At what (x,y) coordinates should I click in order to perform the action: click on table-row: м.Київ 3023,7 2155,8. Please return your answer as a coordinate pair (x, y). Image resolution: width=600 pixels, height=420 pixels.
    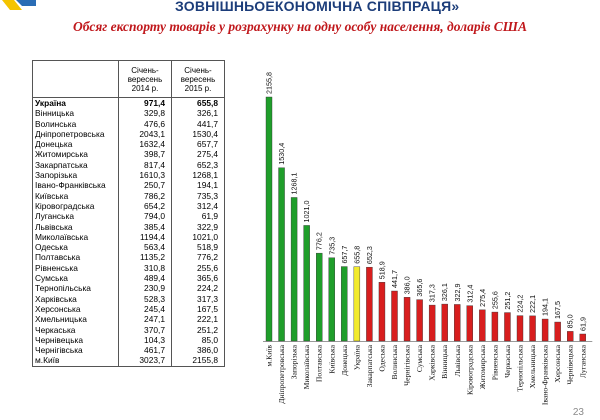
    Looking at the image, I should click on (128, 361).